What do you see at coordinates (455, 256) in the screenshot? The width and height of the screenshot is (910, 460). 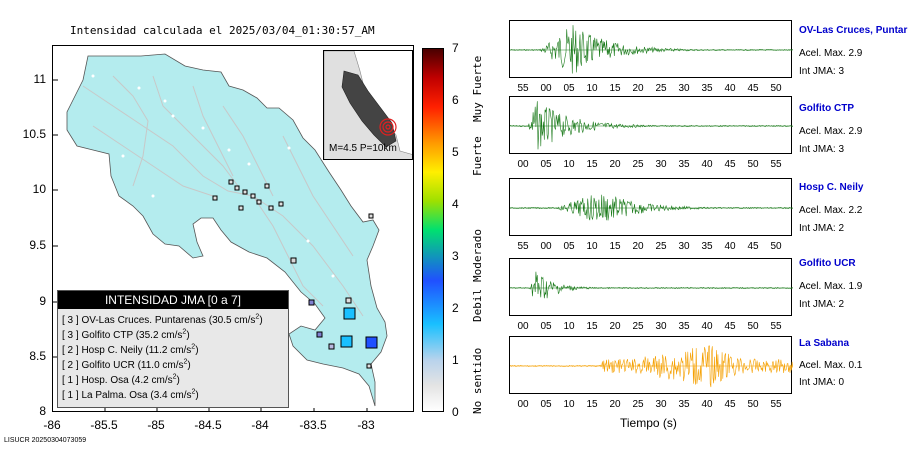 I see `scale-tick: 3` at bounding box center [455, 256].